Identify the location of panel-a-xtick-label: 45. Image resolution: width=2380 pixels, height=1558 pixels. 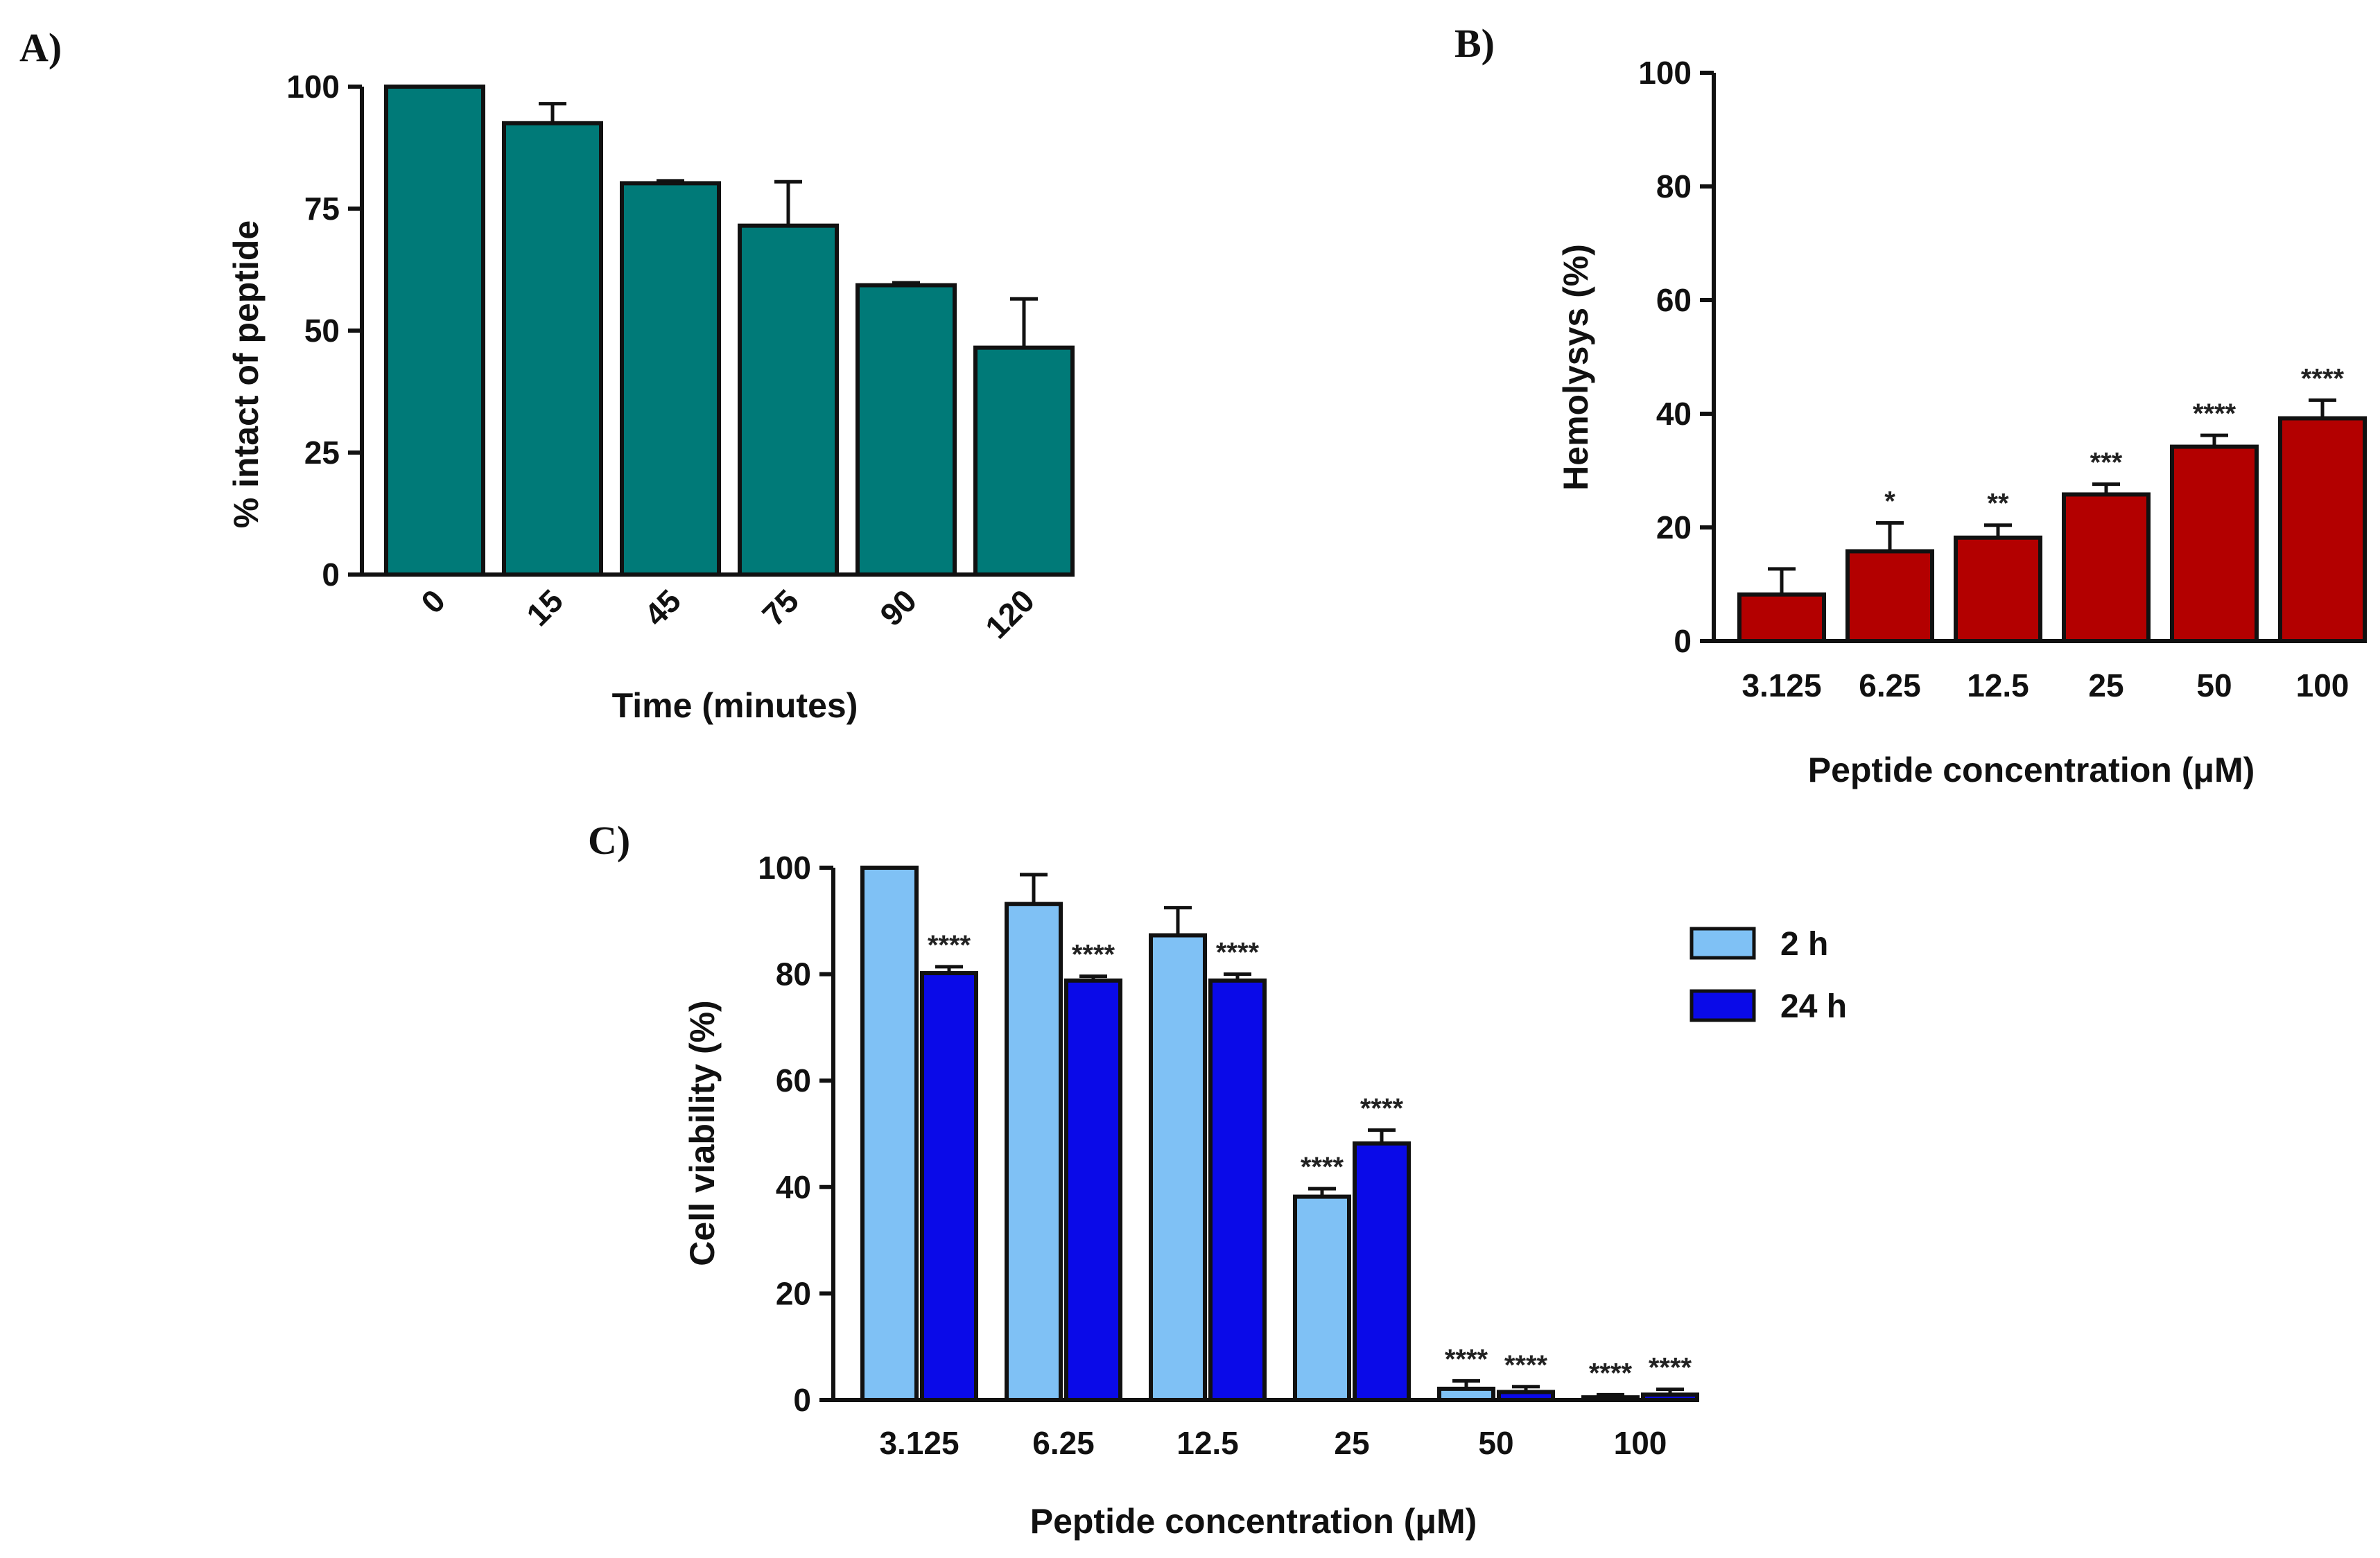
(662, 607).